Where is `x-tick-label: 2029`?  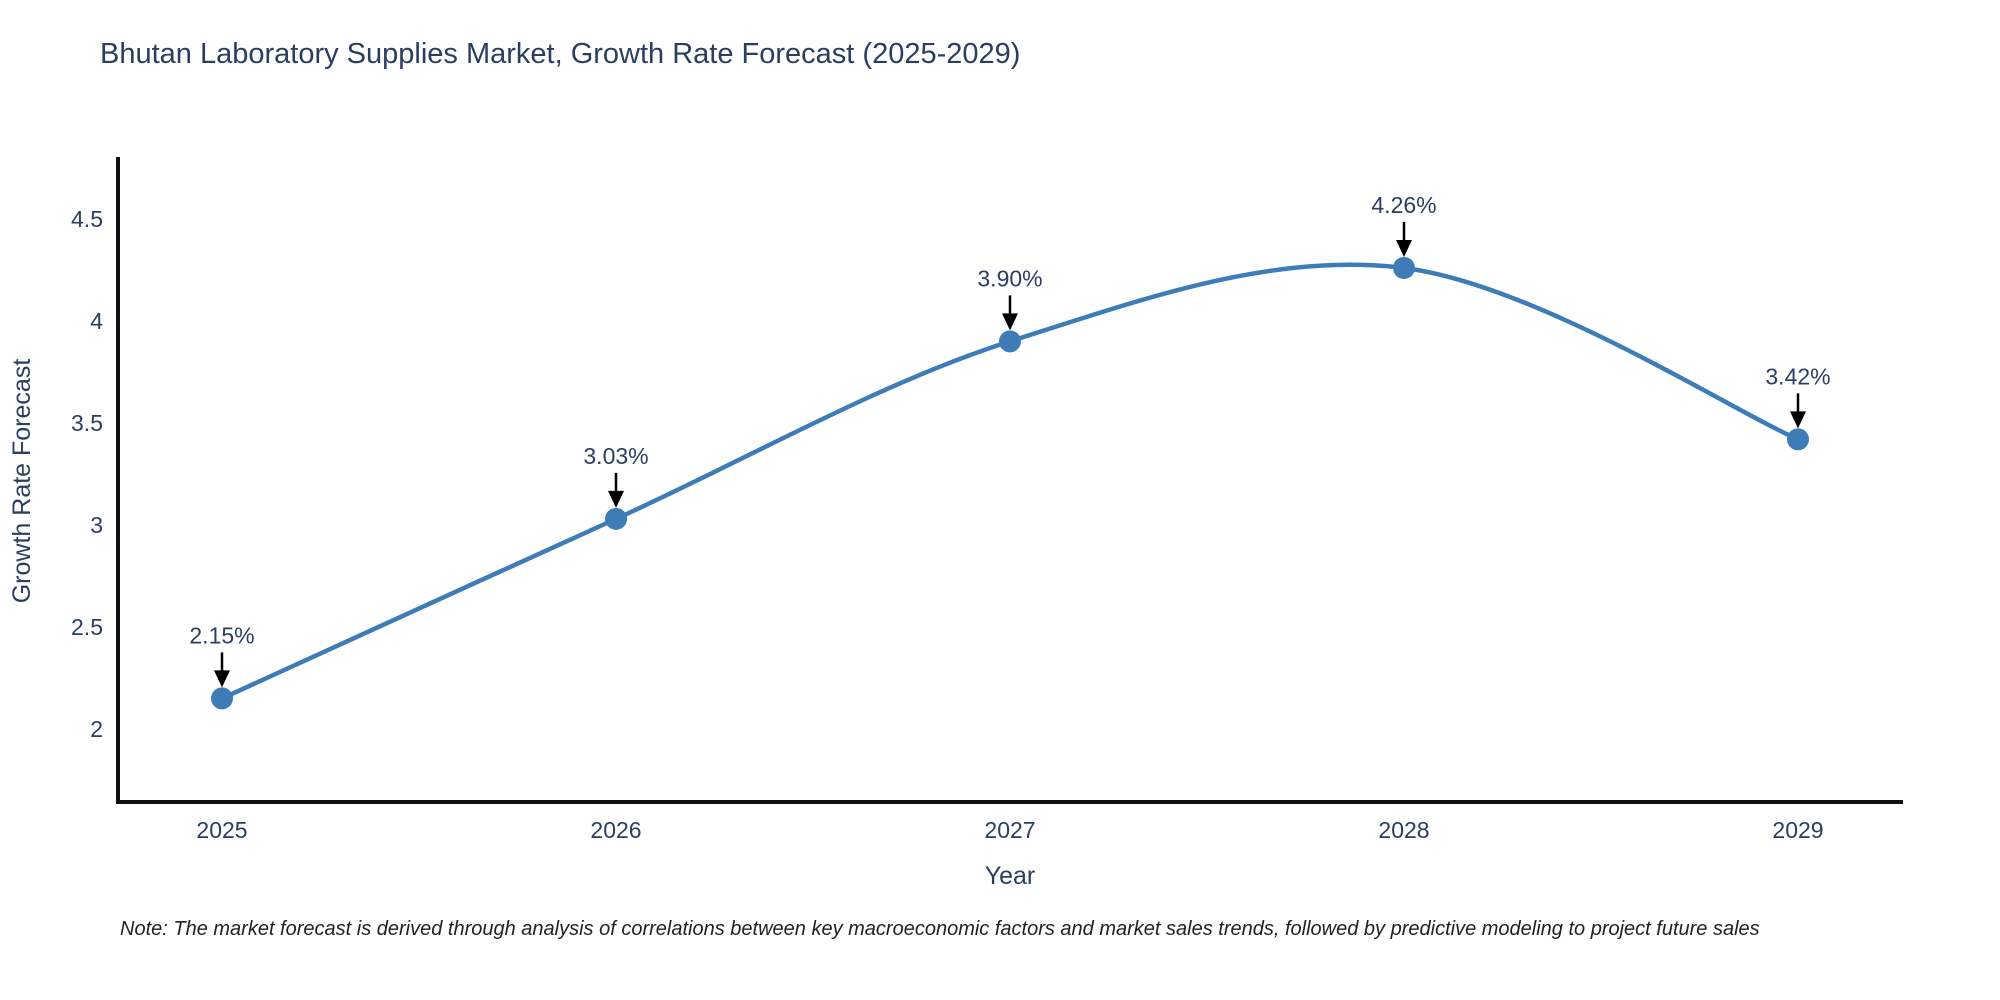 x-tick-label: 2029 is located at coordinates (1797, 830).